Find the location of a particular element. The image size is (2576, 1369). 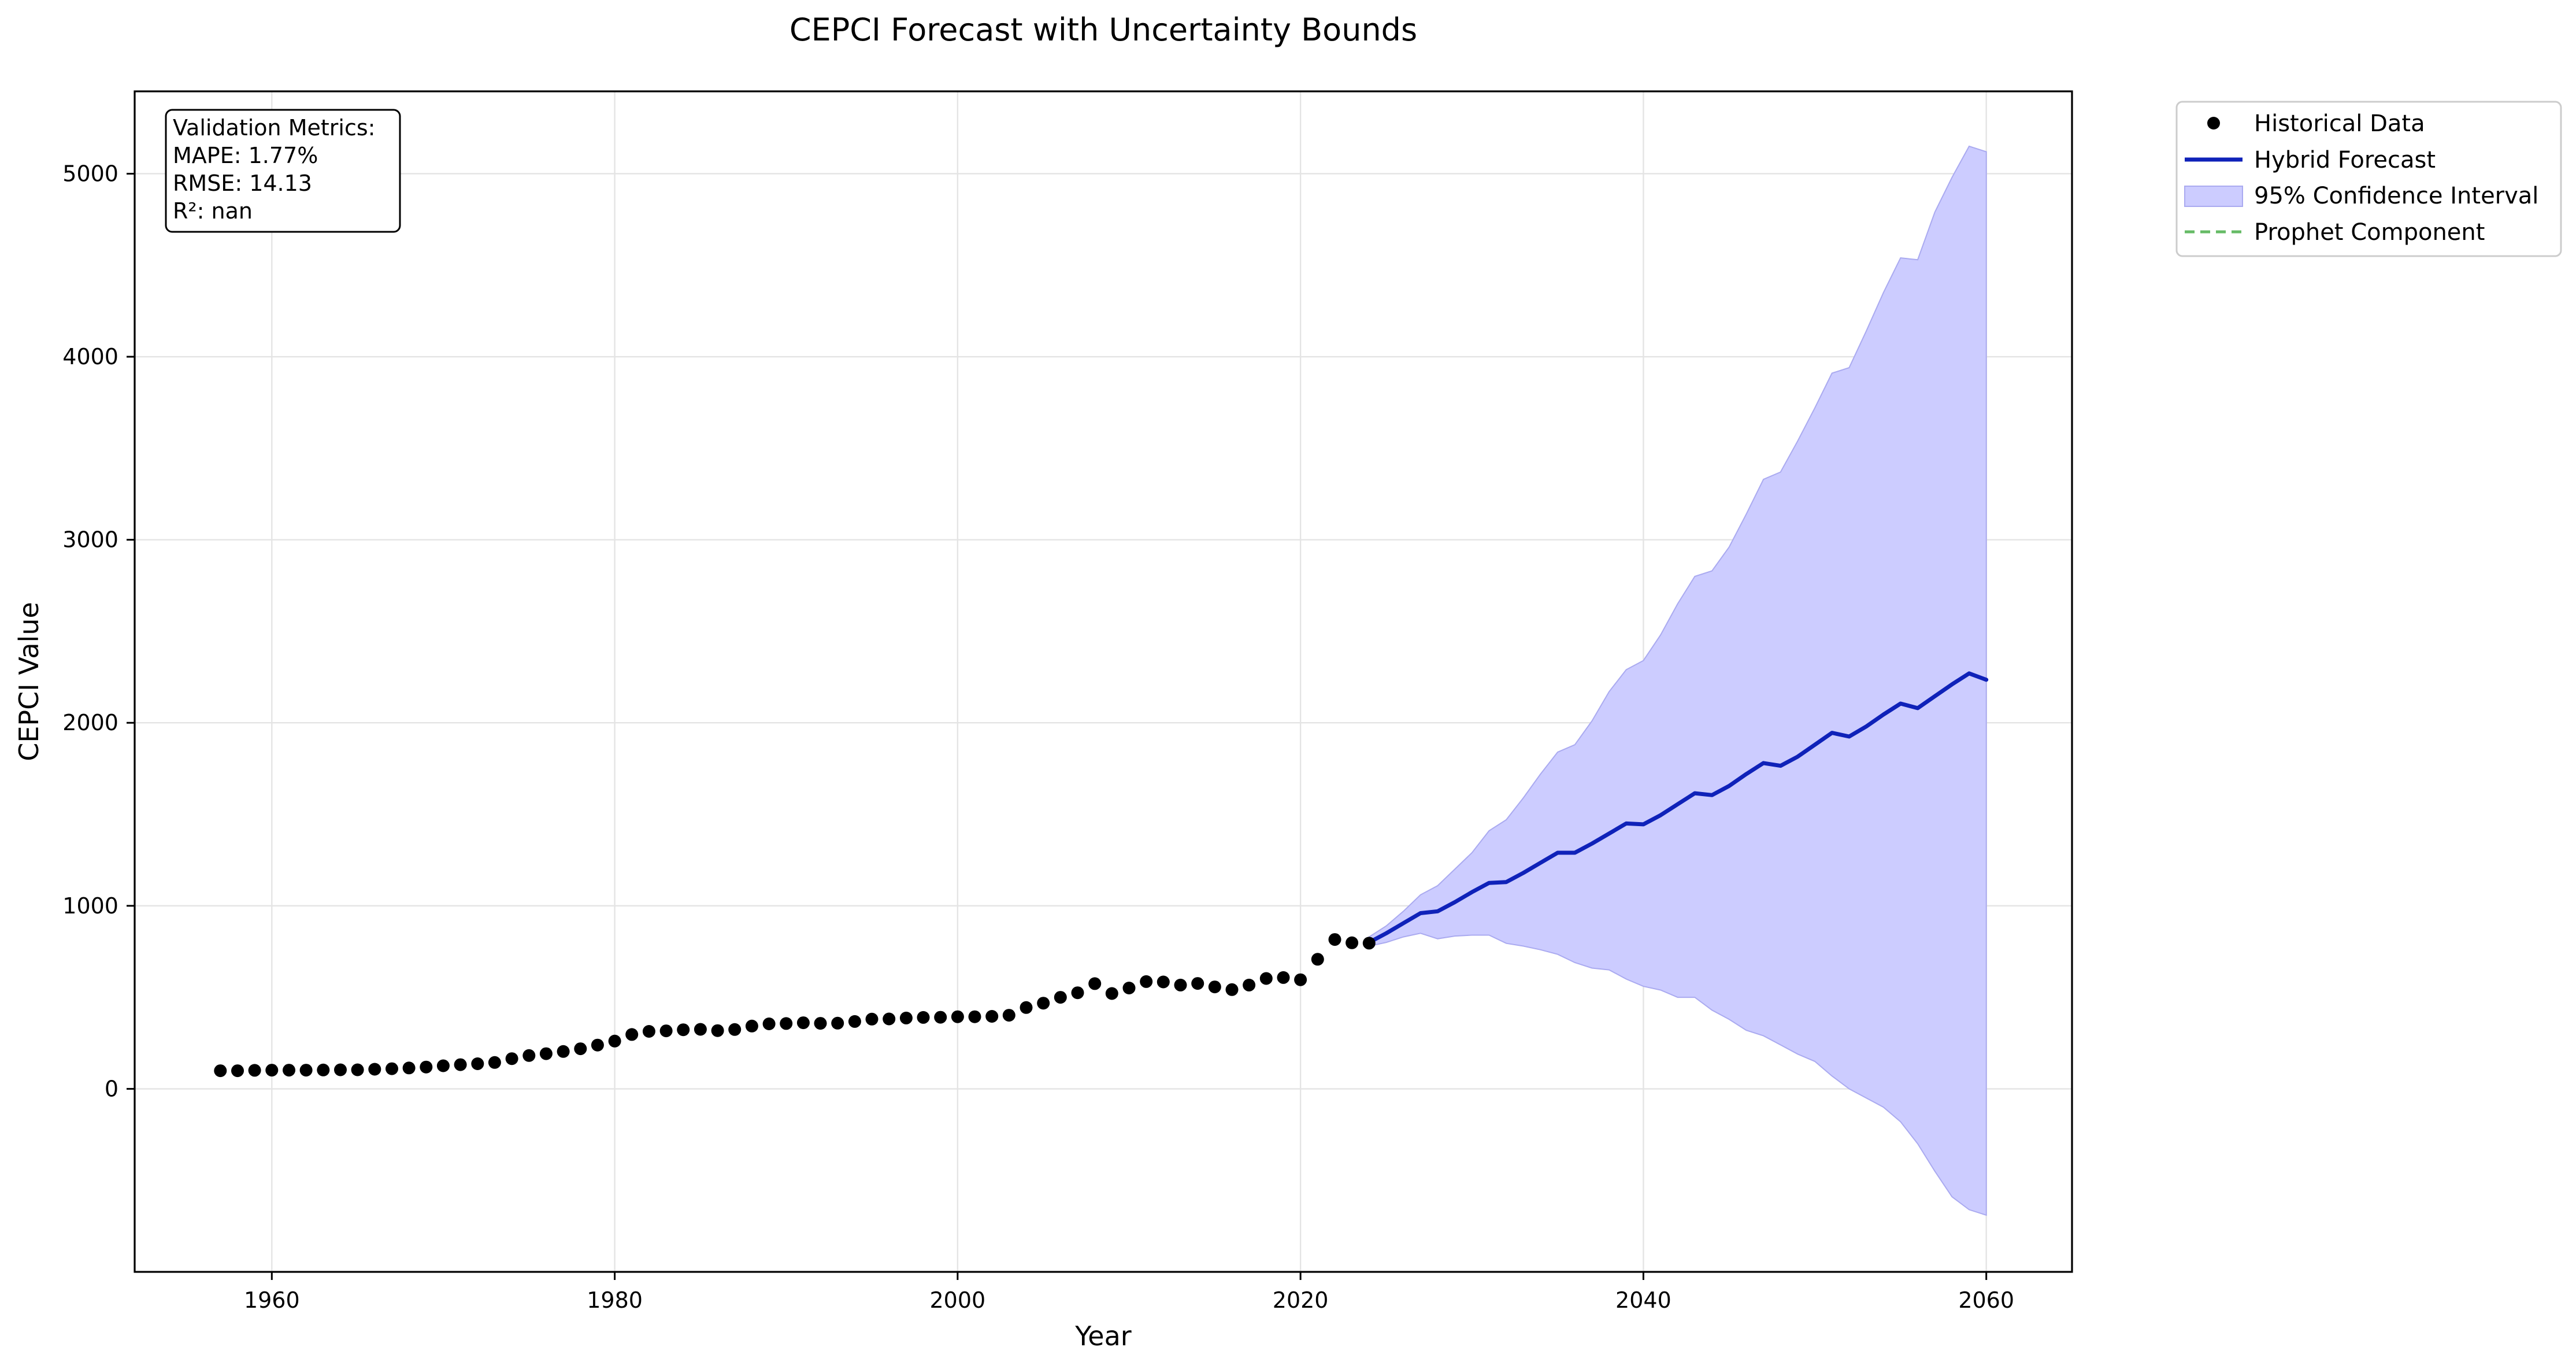

x-ticks: 1960 1980 2000 2020 2040 2060 is located at coordinates (1129, 1292).